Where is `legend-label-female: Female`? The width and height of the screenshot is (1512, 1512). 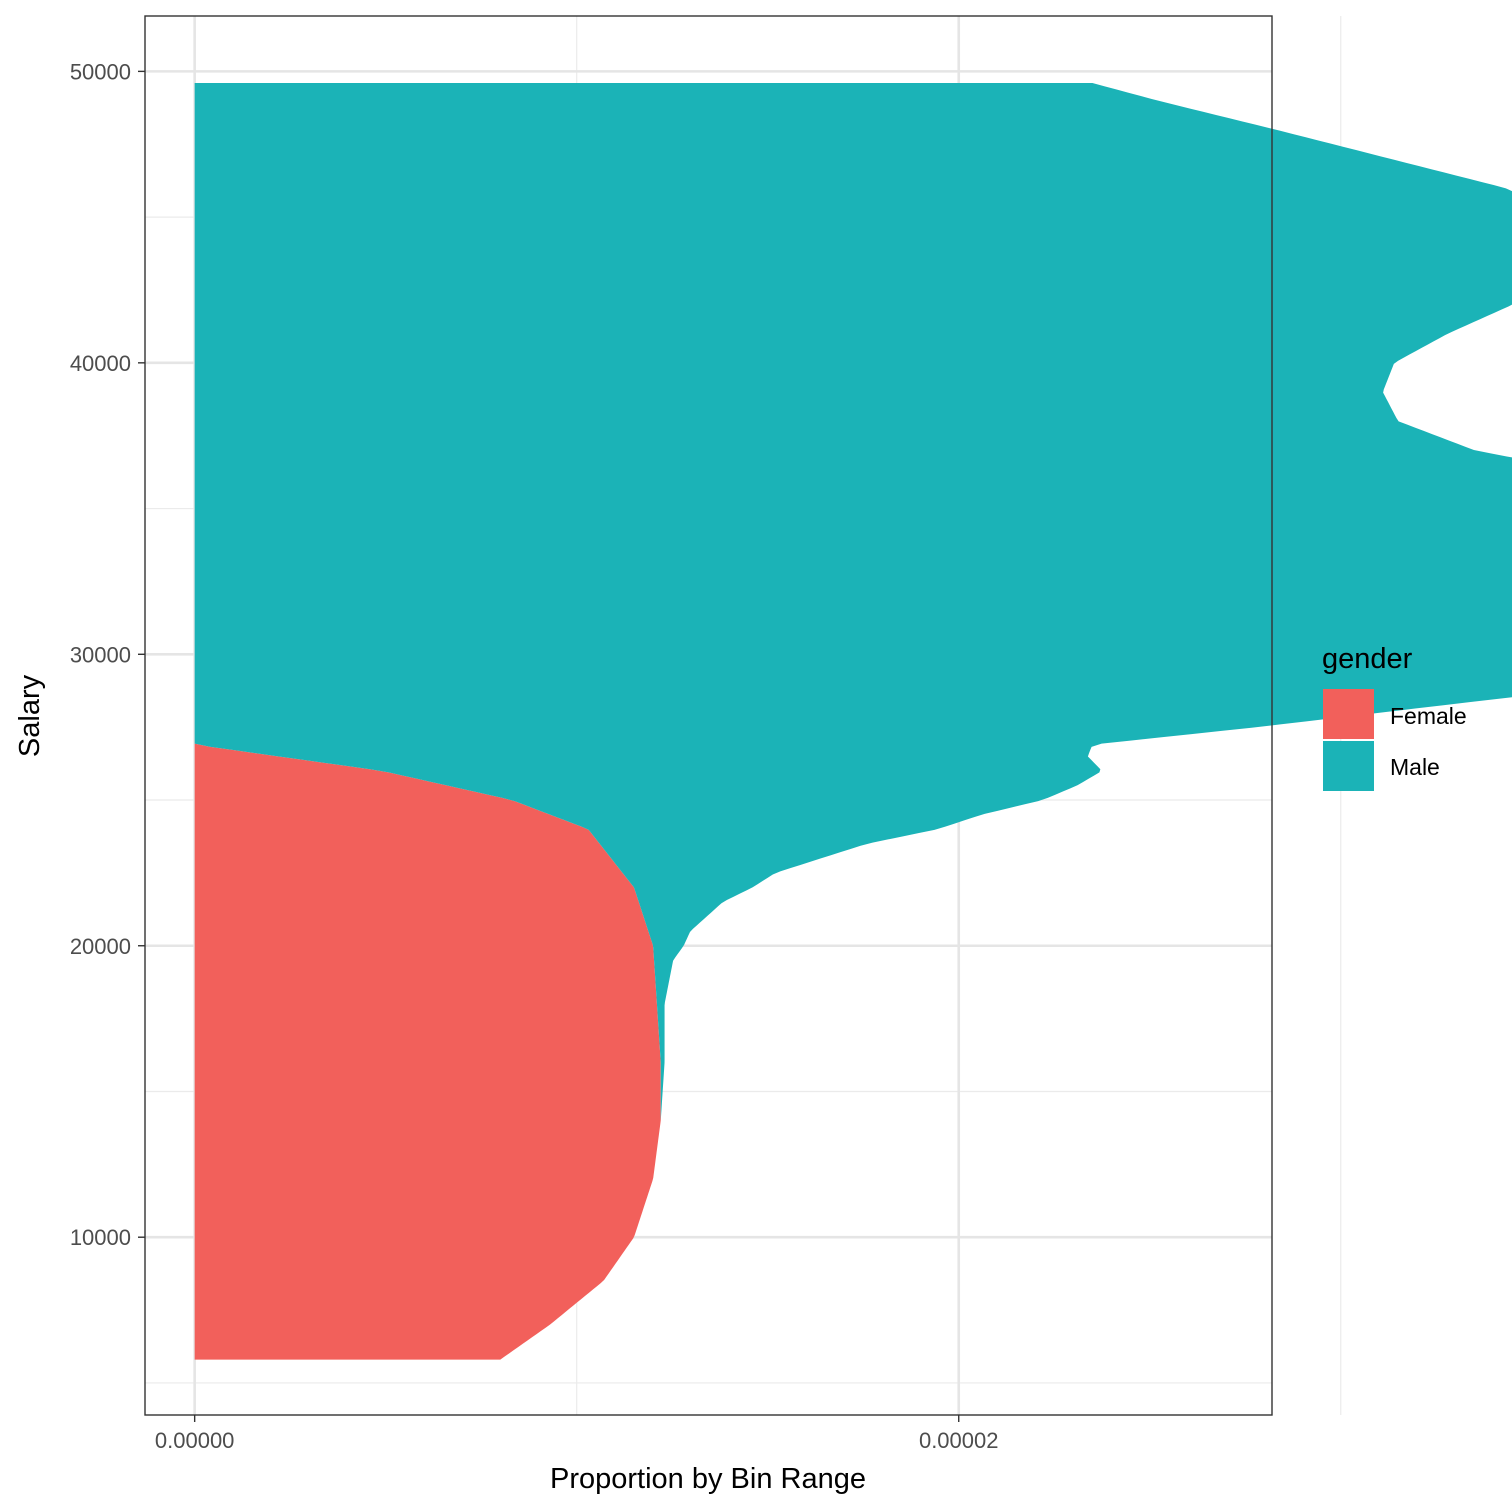 legend-label-female: Female is located at coordinates (1428, 716).